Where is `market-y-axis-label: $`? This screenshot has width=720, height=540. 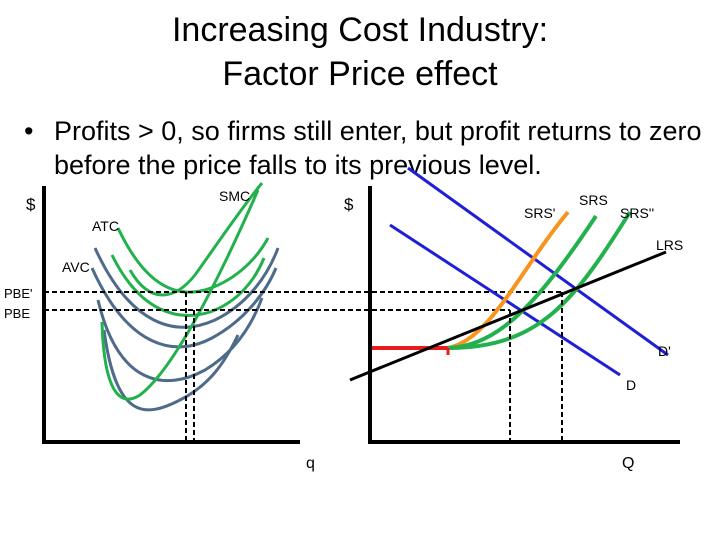
market-y-axis-label: $ is located at coordinates (349, 204).